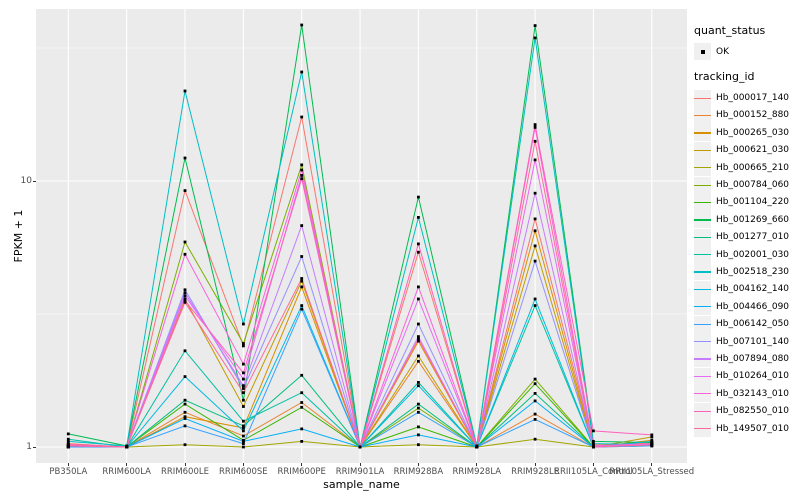  What do you see at coordinates (724, 77) in the screenshot?
I see `legend-title-tracking-id: tracking_id` at bounding box center [724, 77].